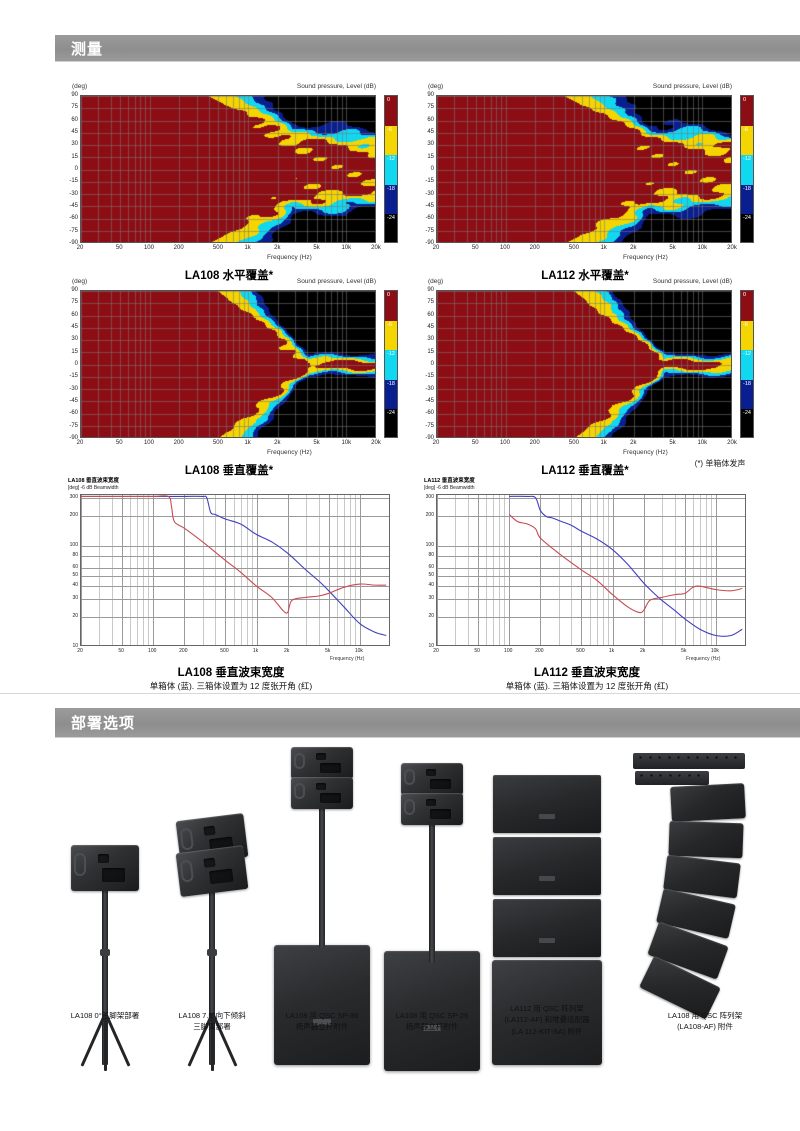 The image size is (800, 1131). Describe the element at coordinates (633, 248) in the screenshot. I see `coverage-x-tick: 2k` at that location.